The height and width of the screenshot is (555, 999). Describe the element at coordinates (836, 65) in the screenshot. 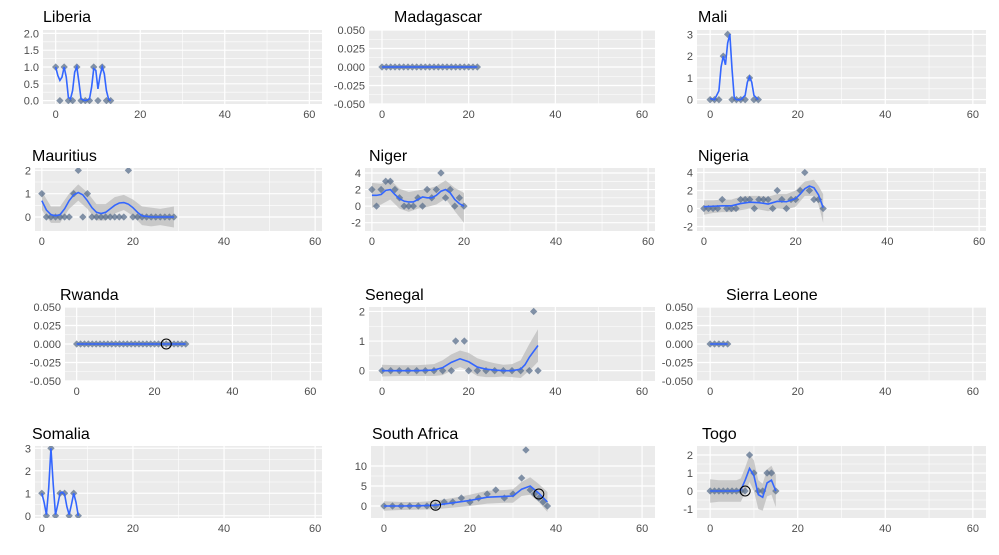

I see `facet-panel-mali: 0 20 40 60 0 1 2 3 Mali` at that location.